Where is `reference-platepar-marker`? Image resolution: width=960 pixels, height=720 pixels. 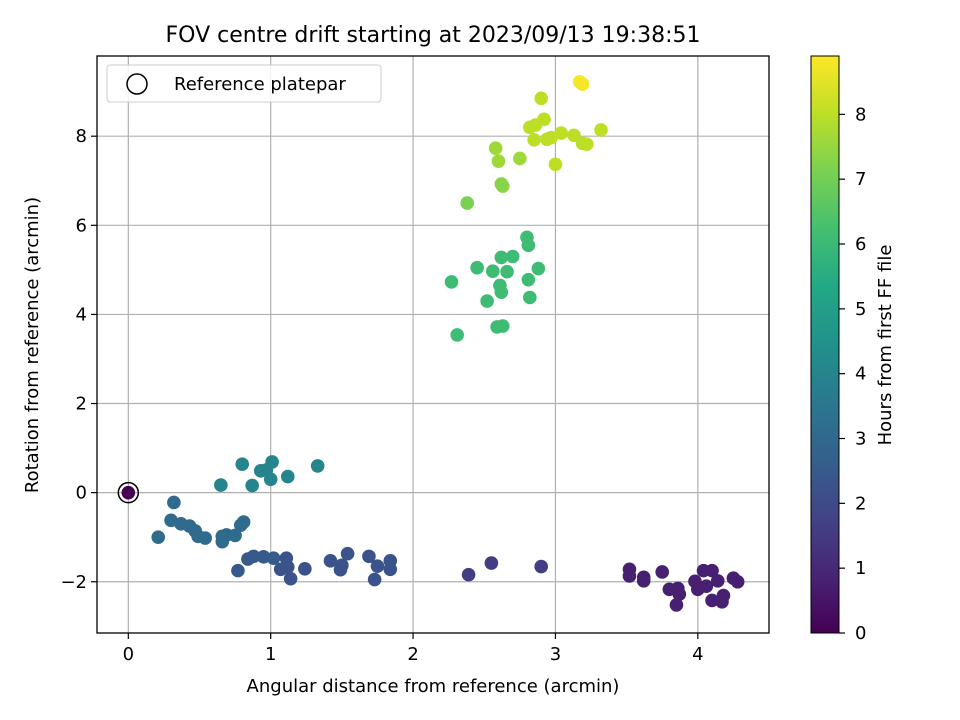 reference-platepar-marker is located at coordinates (128, 492).